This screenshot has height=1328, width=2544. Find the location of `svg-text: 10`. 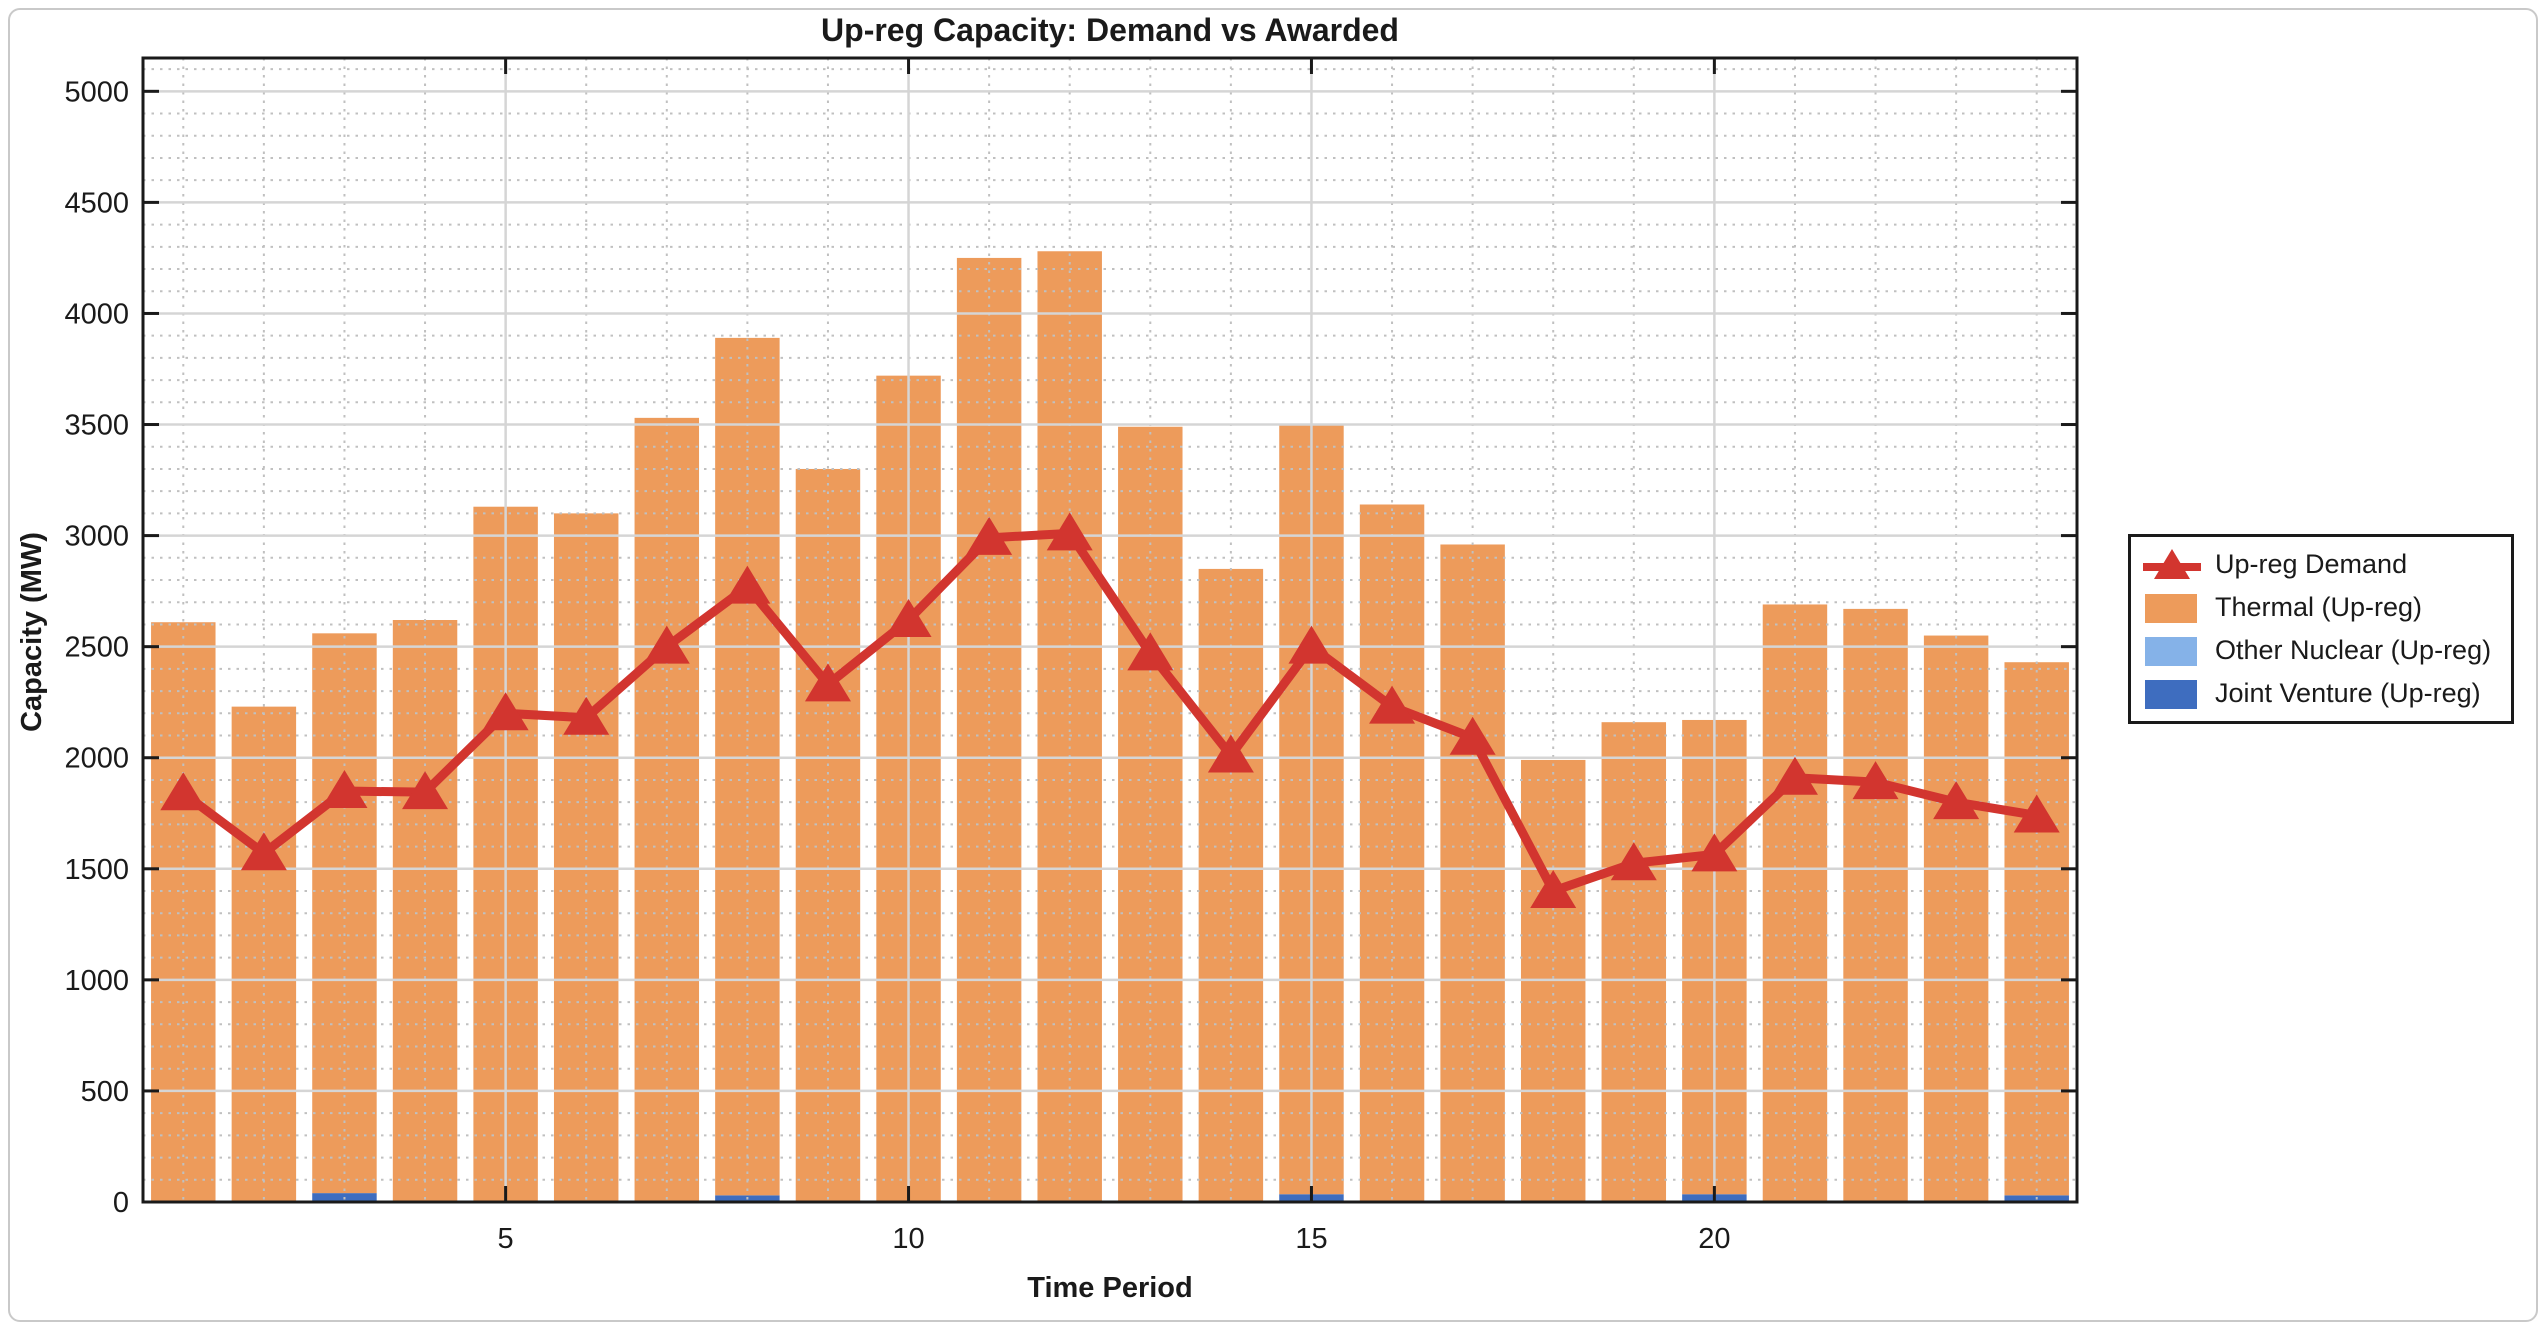

svg-text: 10 is located at coordinates (908, 1239).